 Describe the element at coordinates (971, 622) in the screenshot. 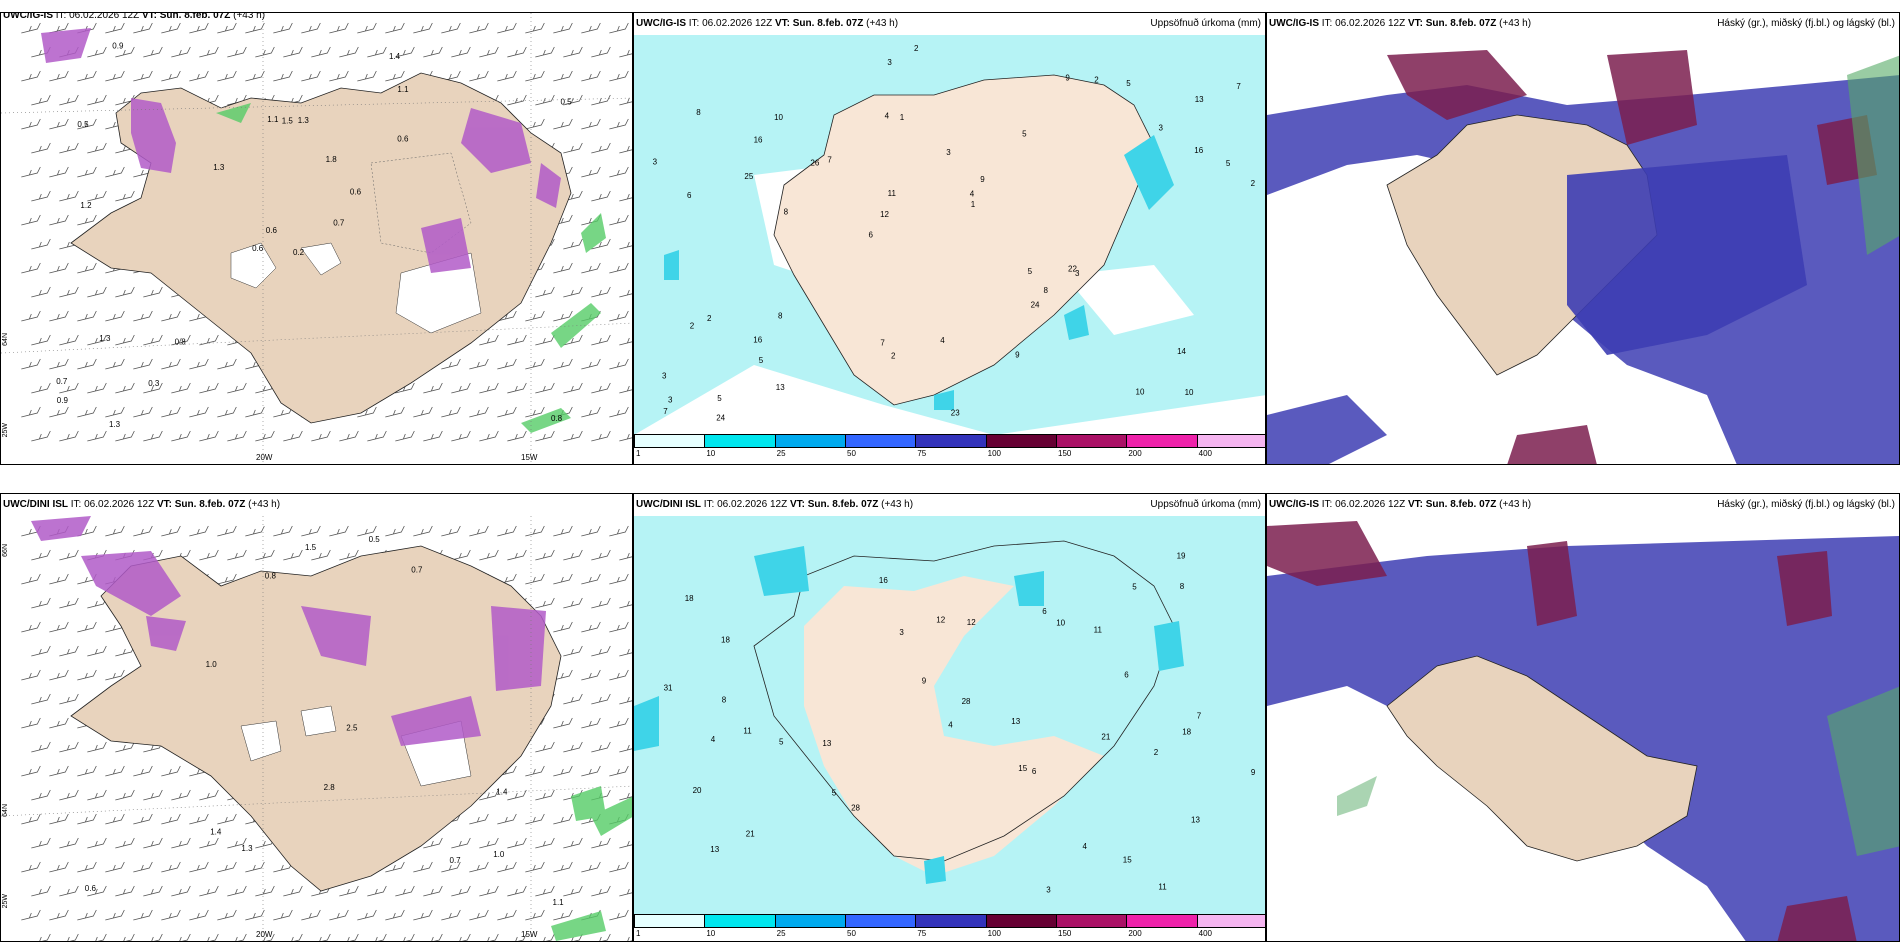

I see `value-label: 12` at that location.